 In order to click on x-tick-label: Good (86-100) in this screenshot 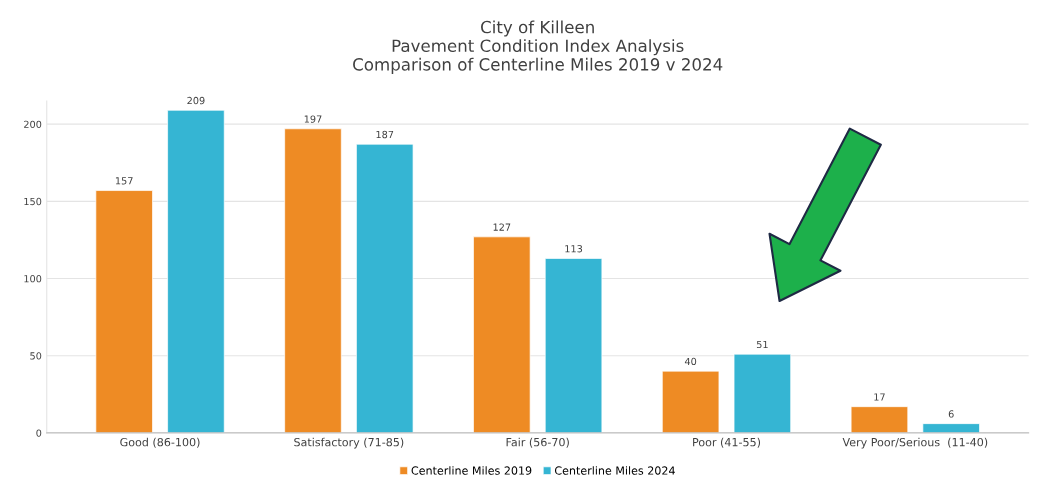, I will do `click(160, 442)`.